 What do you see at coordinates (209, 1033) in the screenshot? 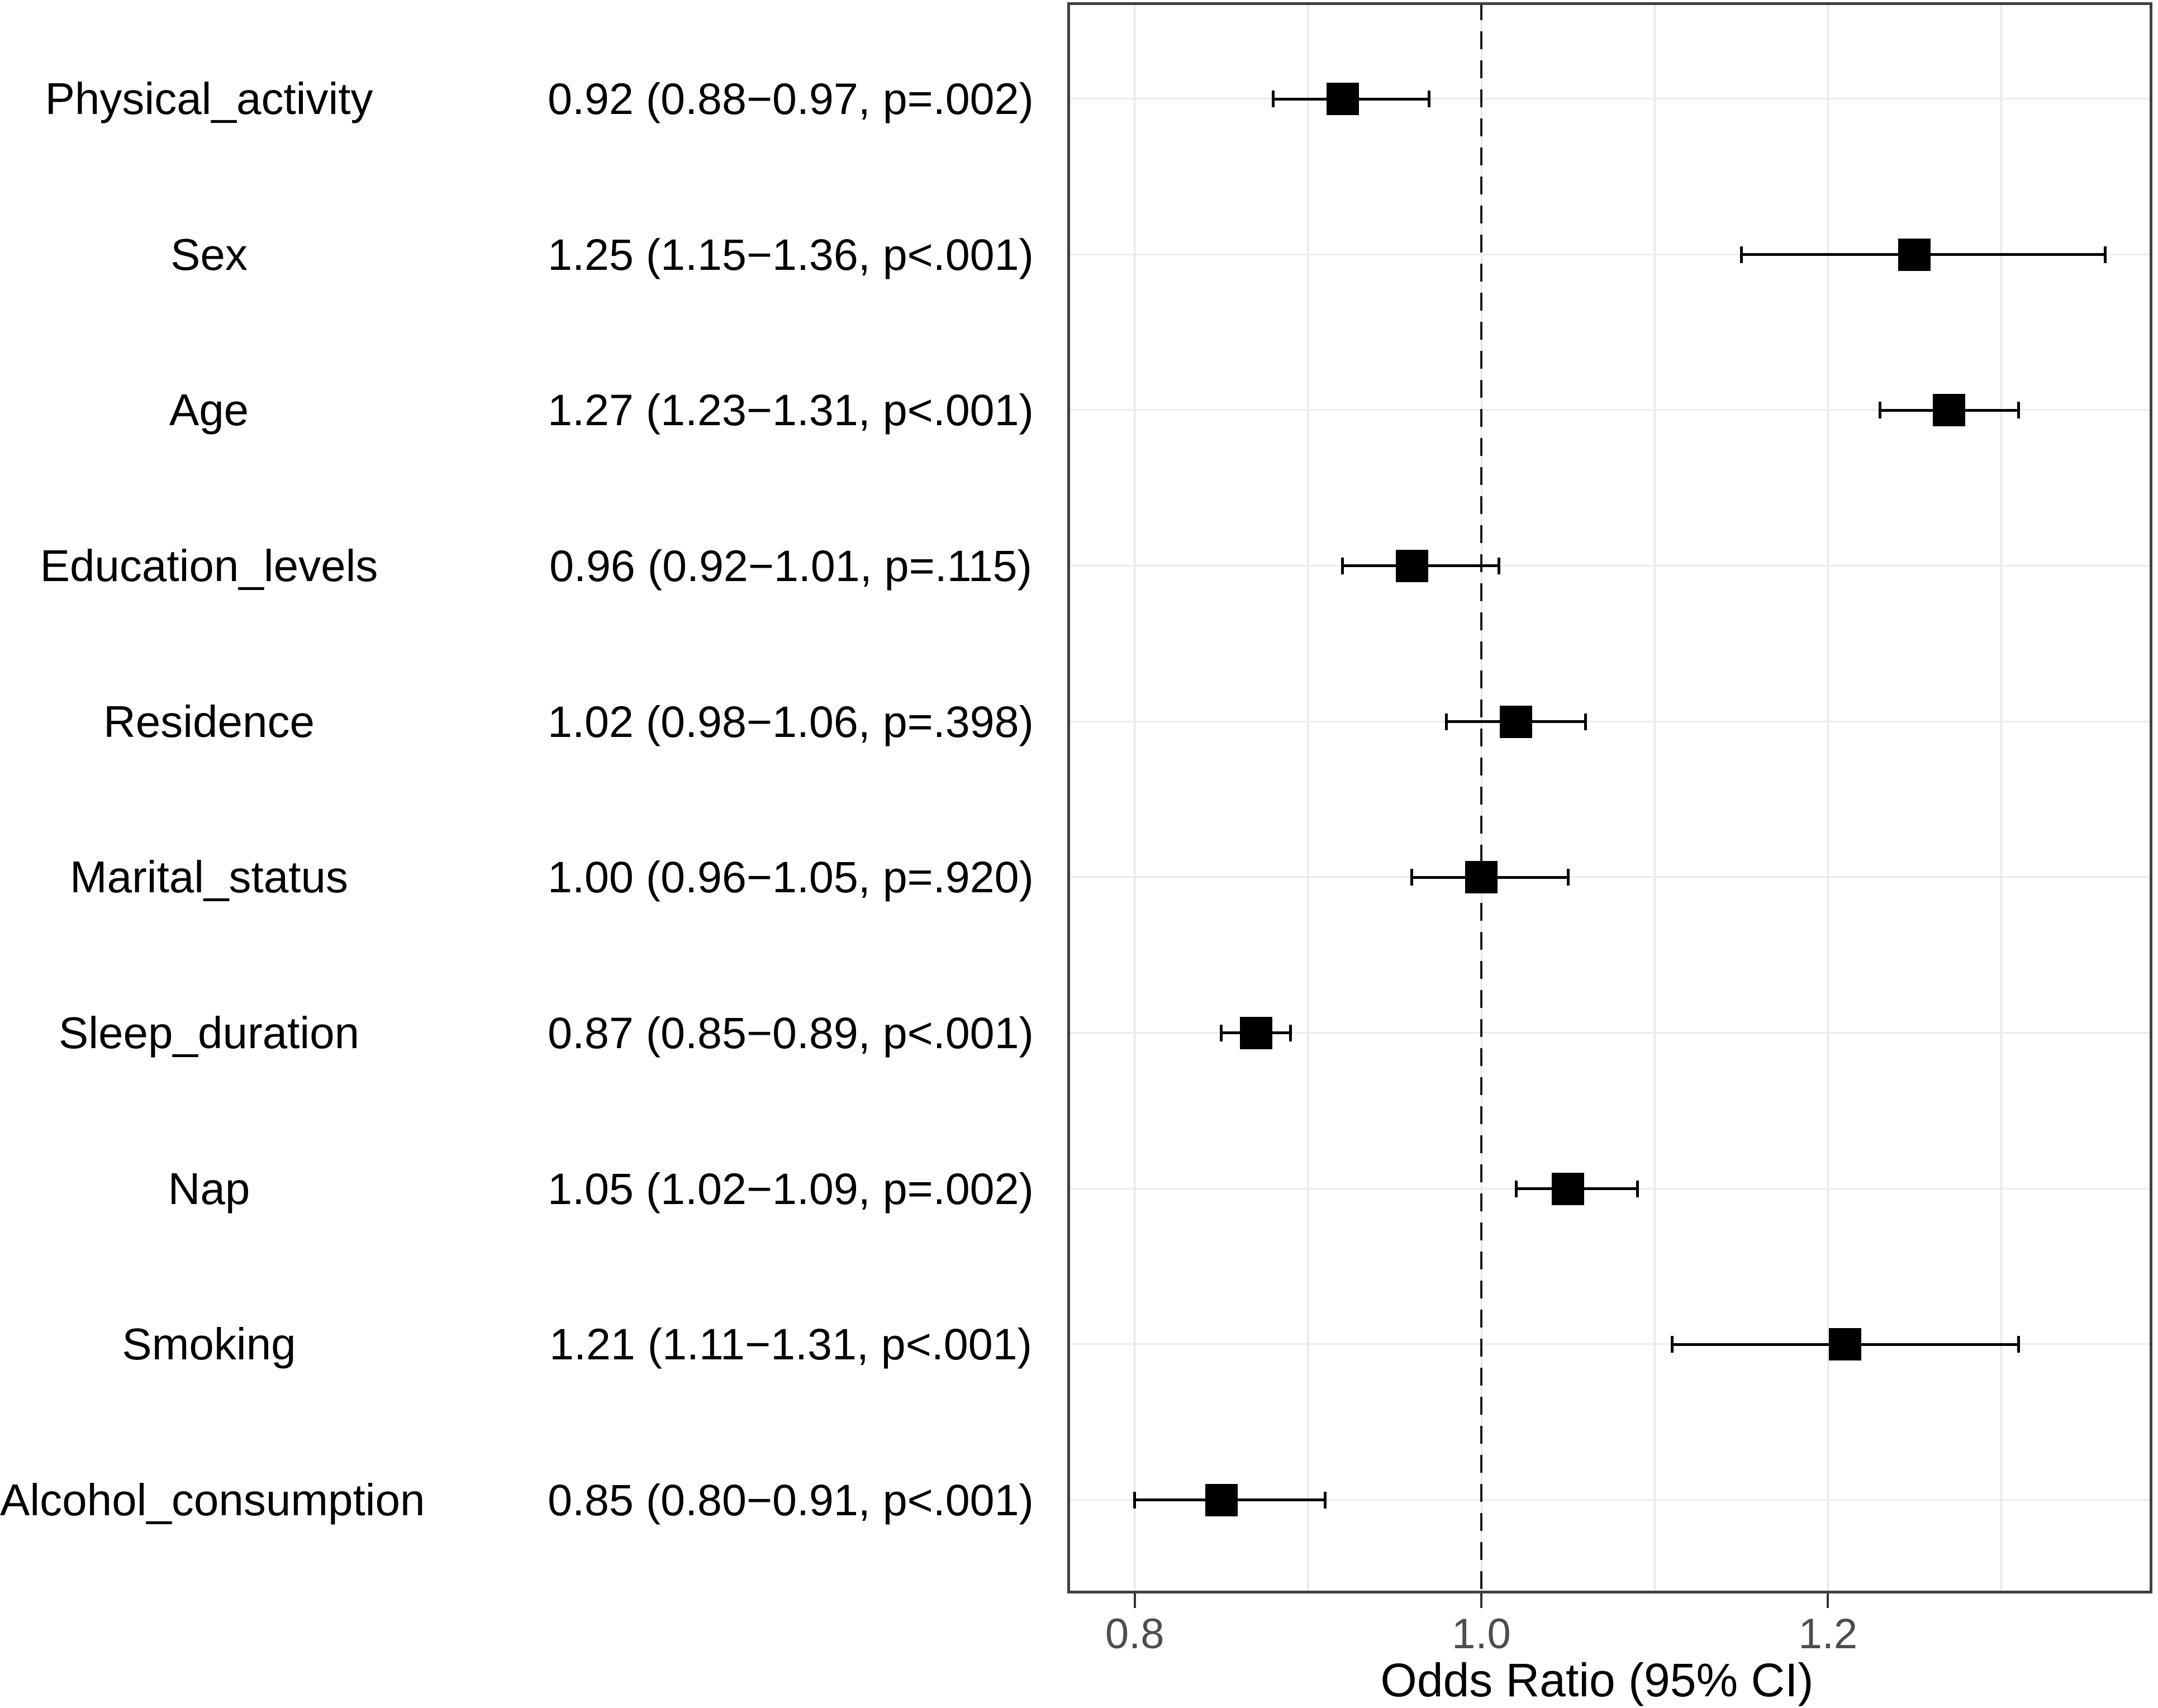
I see `variable-label: Sleep_duration` at bounding box center [209, 1033].